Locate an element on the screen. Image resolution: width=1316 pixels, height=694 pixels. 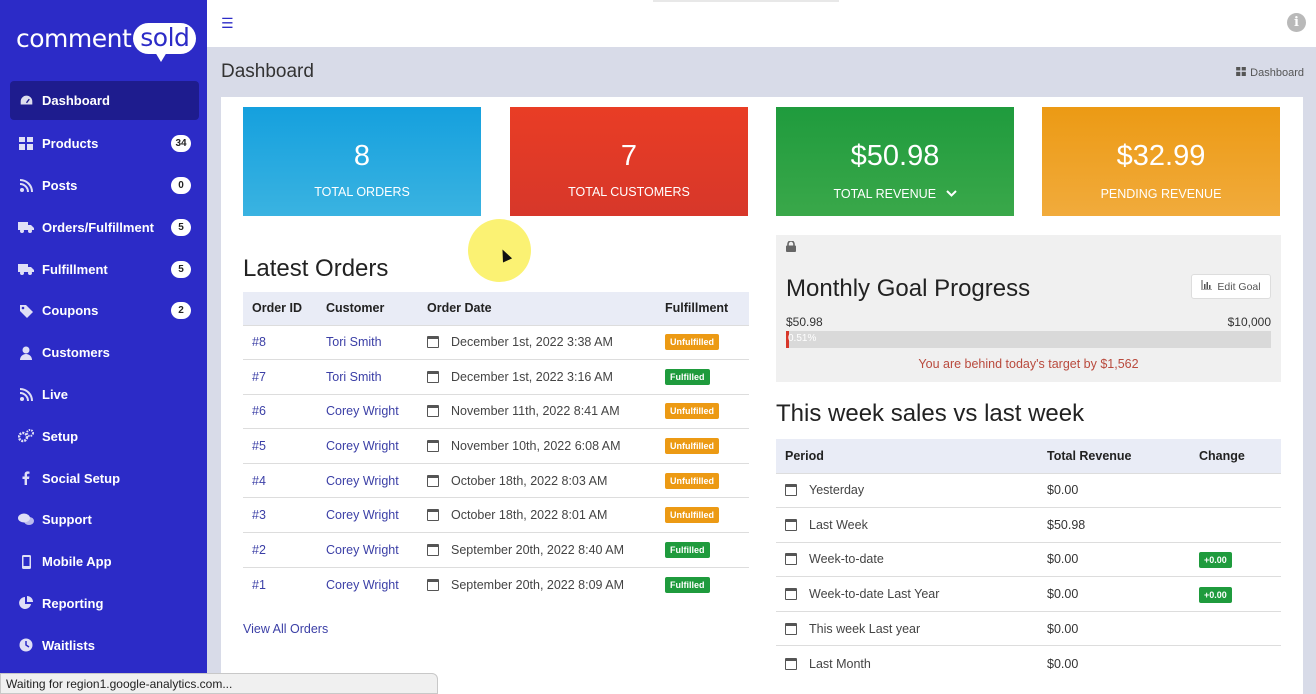
sidebar-item-products: Products 34 is located at coordinates (104, 144).